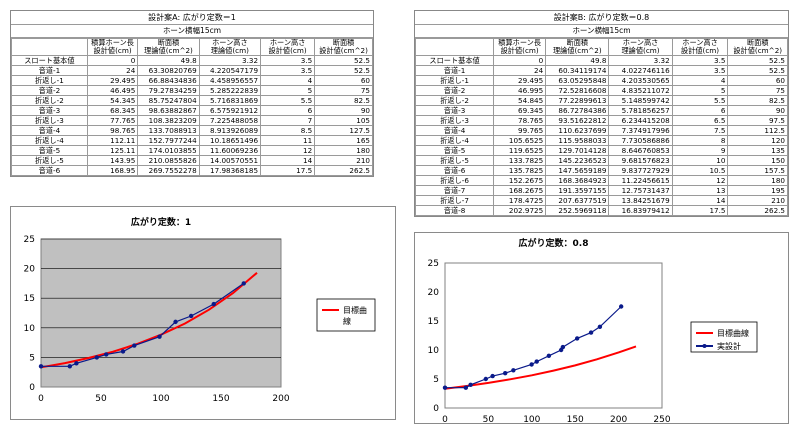 The image size is (800, 429). What do you see at coordinates (577, 130) in the screenshot?
I see `table-cell: 110.6237699` at bounding box center [577, 130].